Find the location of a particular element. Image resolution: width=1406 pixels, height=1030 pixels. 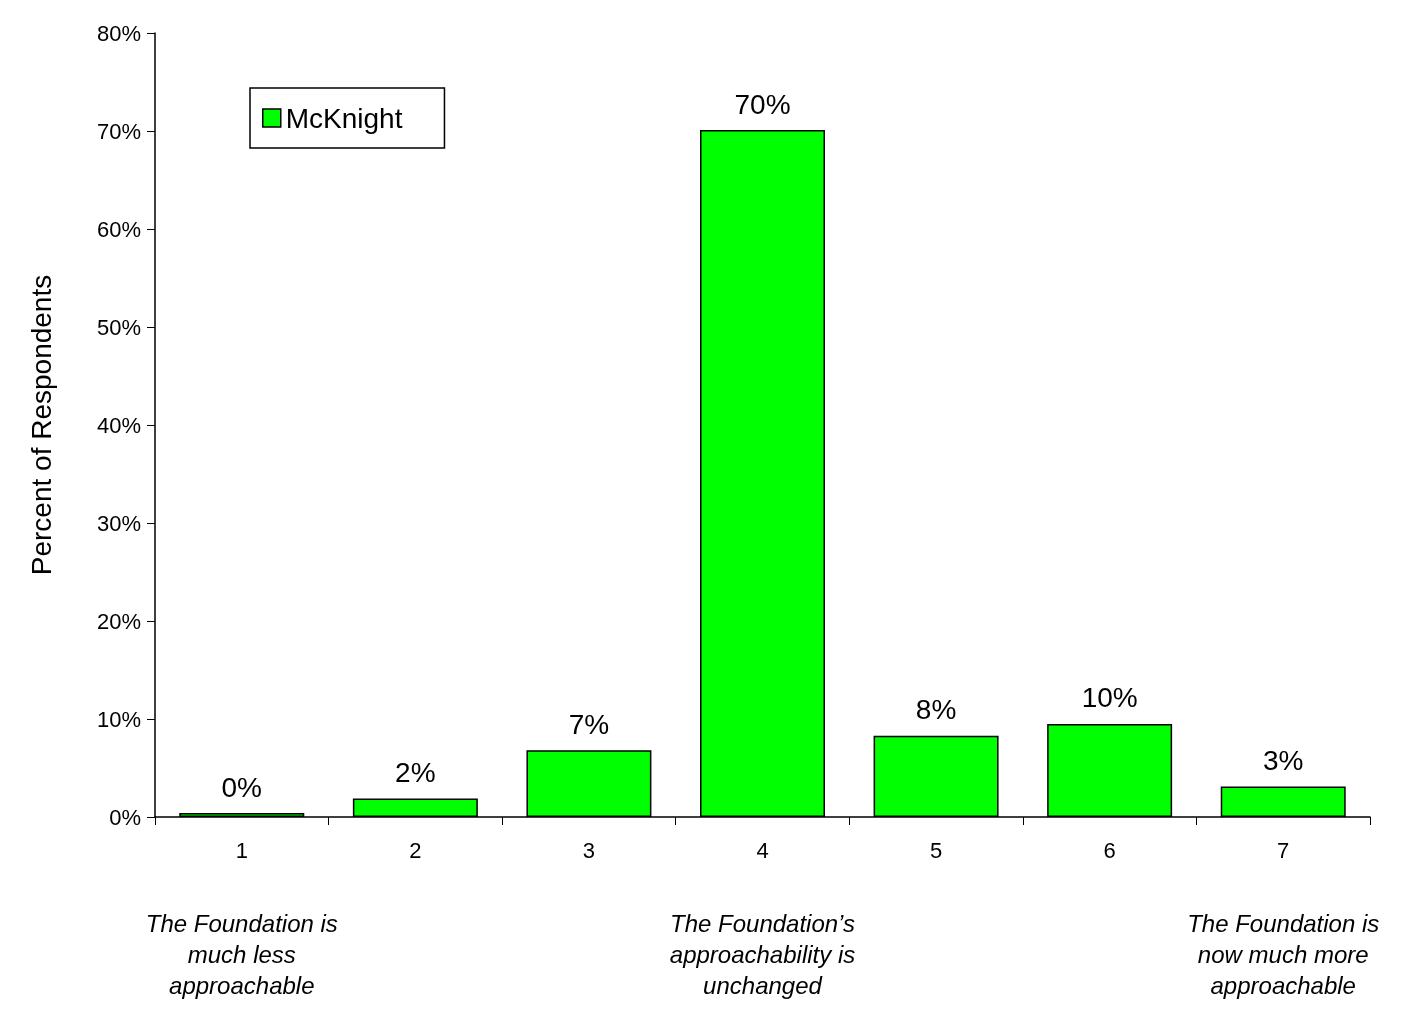

y-tick-label: 40% is located at coordinates (118, 425).